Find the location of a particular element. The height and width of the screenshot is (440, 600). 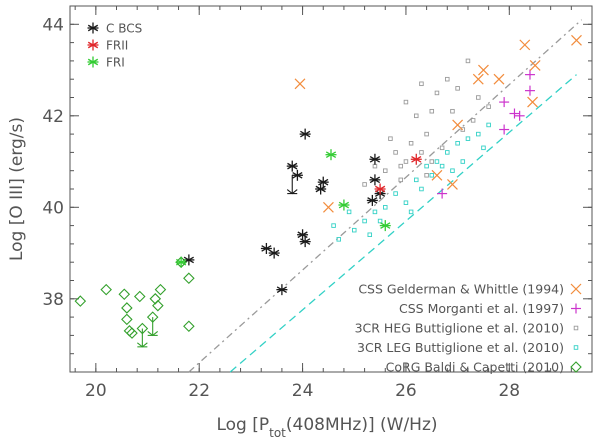

legend-label: 3CR HEG Buttiglione et al. (2010) is located at coordinates (459, 328).